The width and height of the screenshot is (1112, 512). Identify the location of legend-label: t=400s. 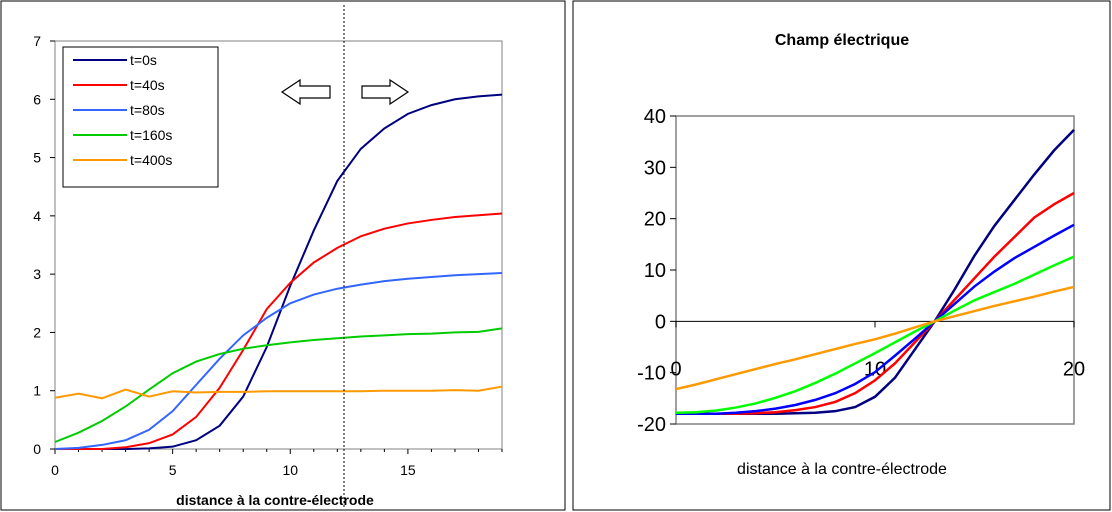
(151, 160).